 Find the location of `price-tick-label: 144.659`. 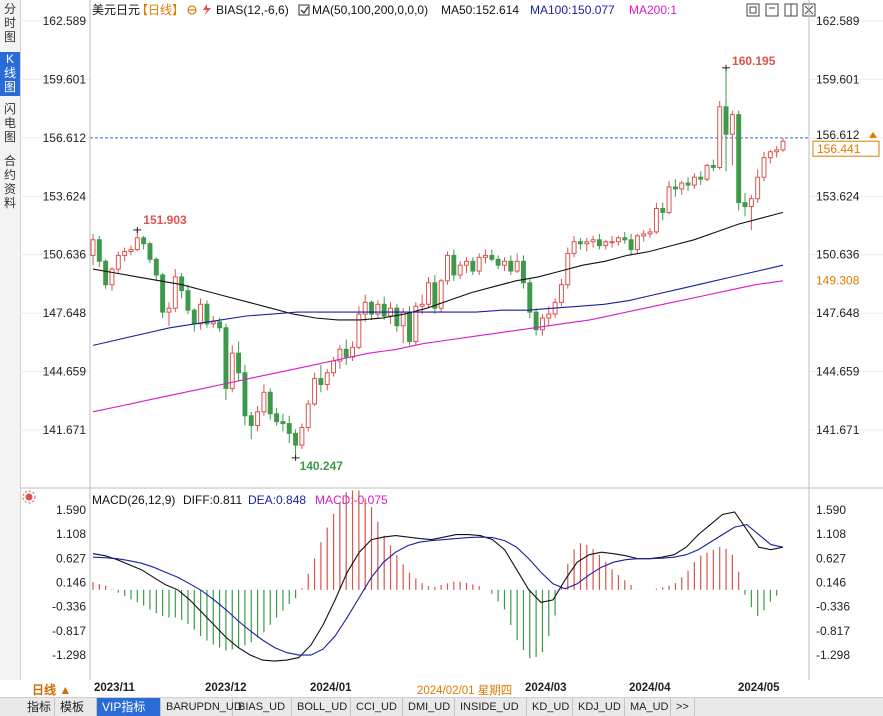

price-tick-label: 144.659 is located at coordinates (65, 372).